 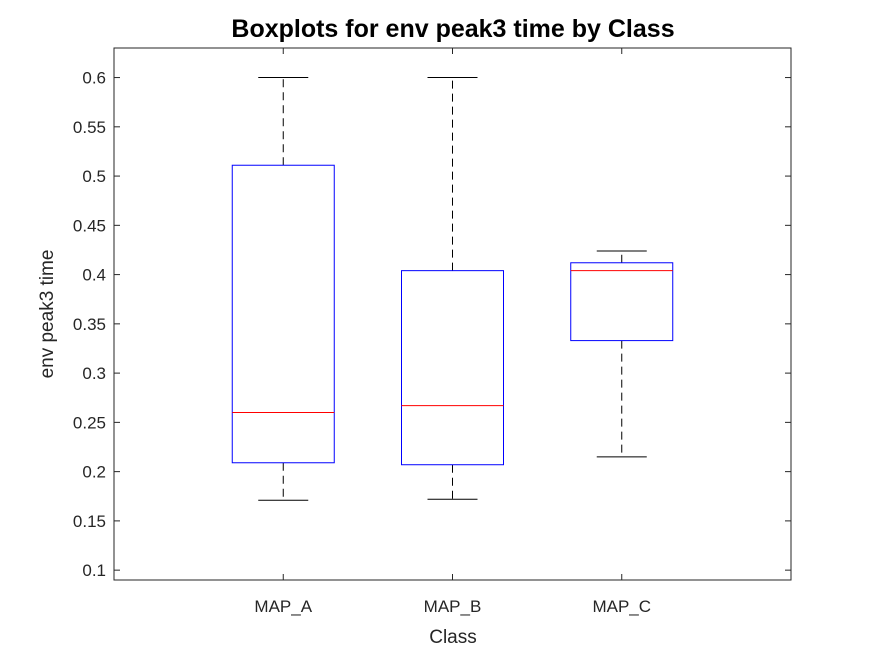 What do you see at coordinates (89, 324) in the screenshot?
I see `y-tick-label: 0.35` at bounding box center [89, 324].